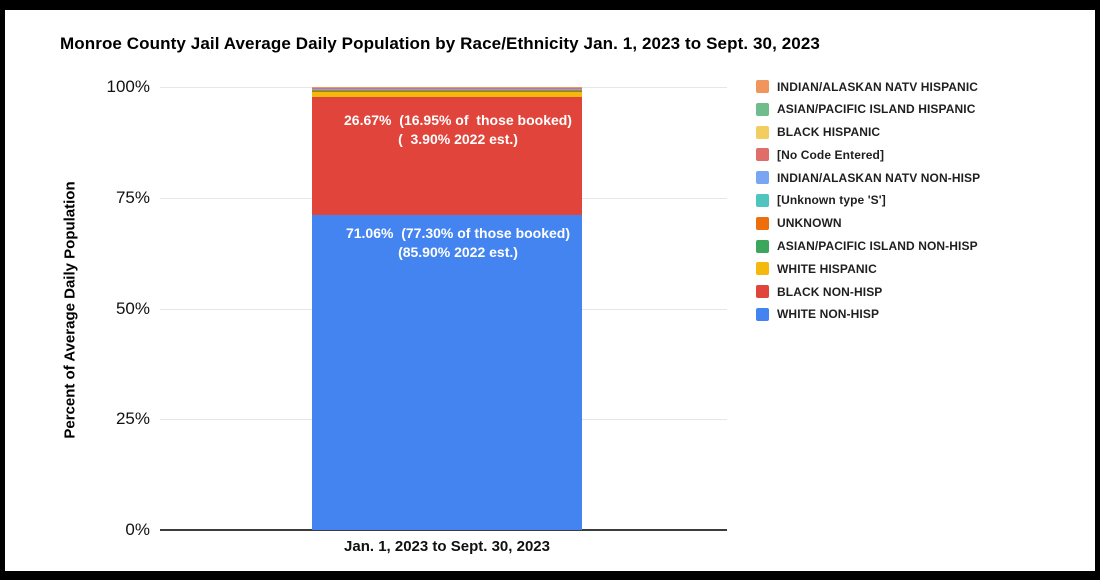 The width and height of the screenshot is (1100, 580). I want to click on bar-segment-asian-pacific-island-non-hisp, so click(447, 92).